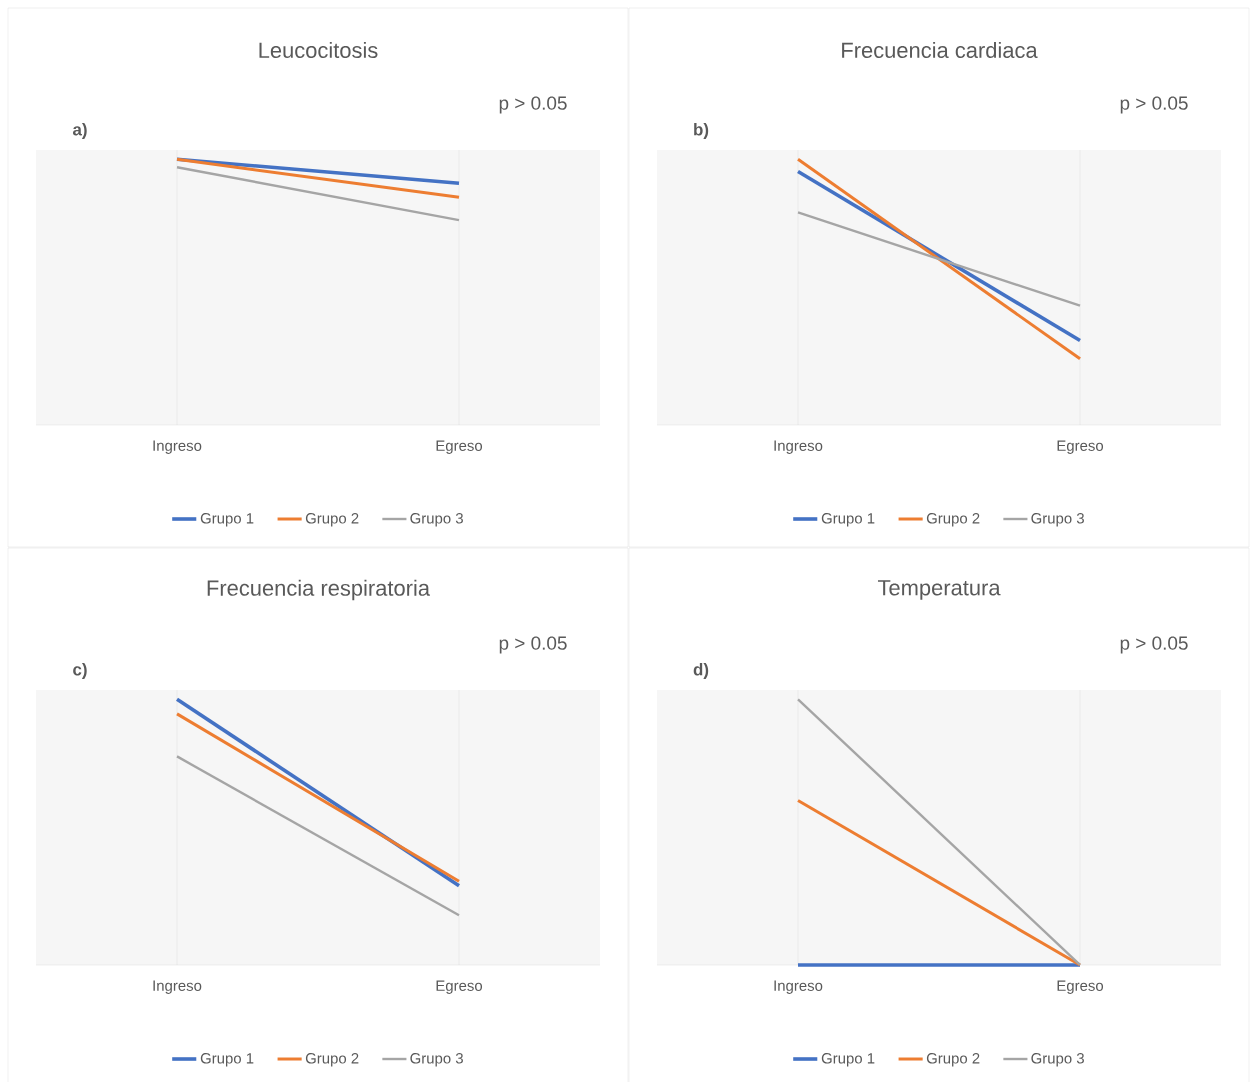 This screenshot has width=1251, height=1082. Describe the element at coordinates (79, 131) in the screenshot. I see `text: a)` at that location.